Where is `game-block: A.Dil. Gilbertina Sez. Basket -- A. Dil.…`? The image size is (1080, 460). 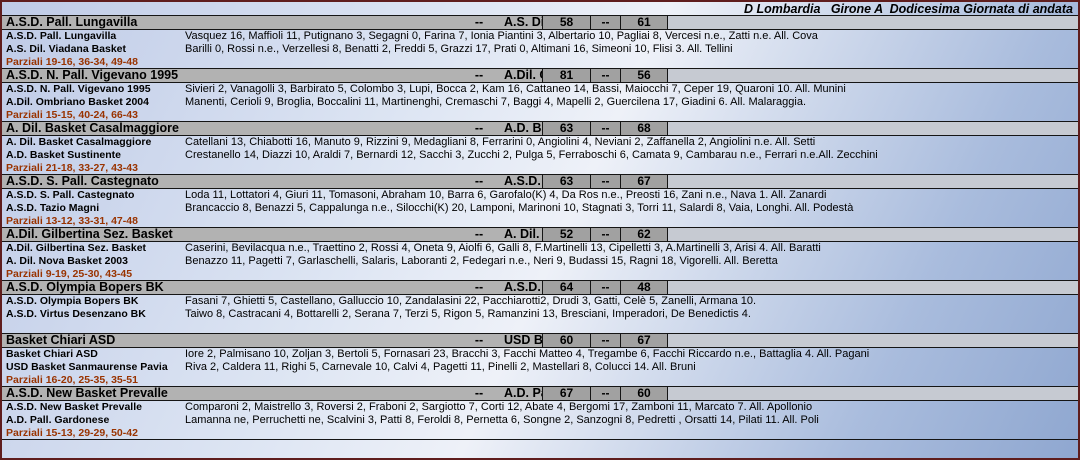 game-block: A.Dil. Gilbertina Sez. Basket -- A. Dil.… is located at coordinates (540, 254).